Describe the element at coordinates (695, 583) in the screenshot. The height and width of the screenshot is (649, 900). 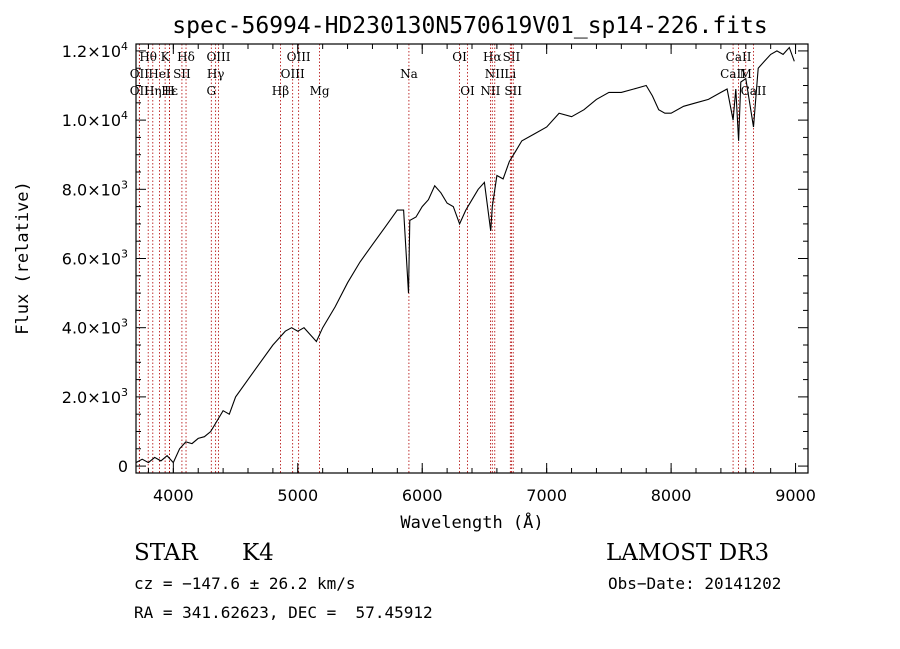
I see `obs-date: Obs−Date: 20141202` at that location.